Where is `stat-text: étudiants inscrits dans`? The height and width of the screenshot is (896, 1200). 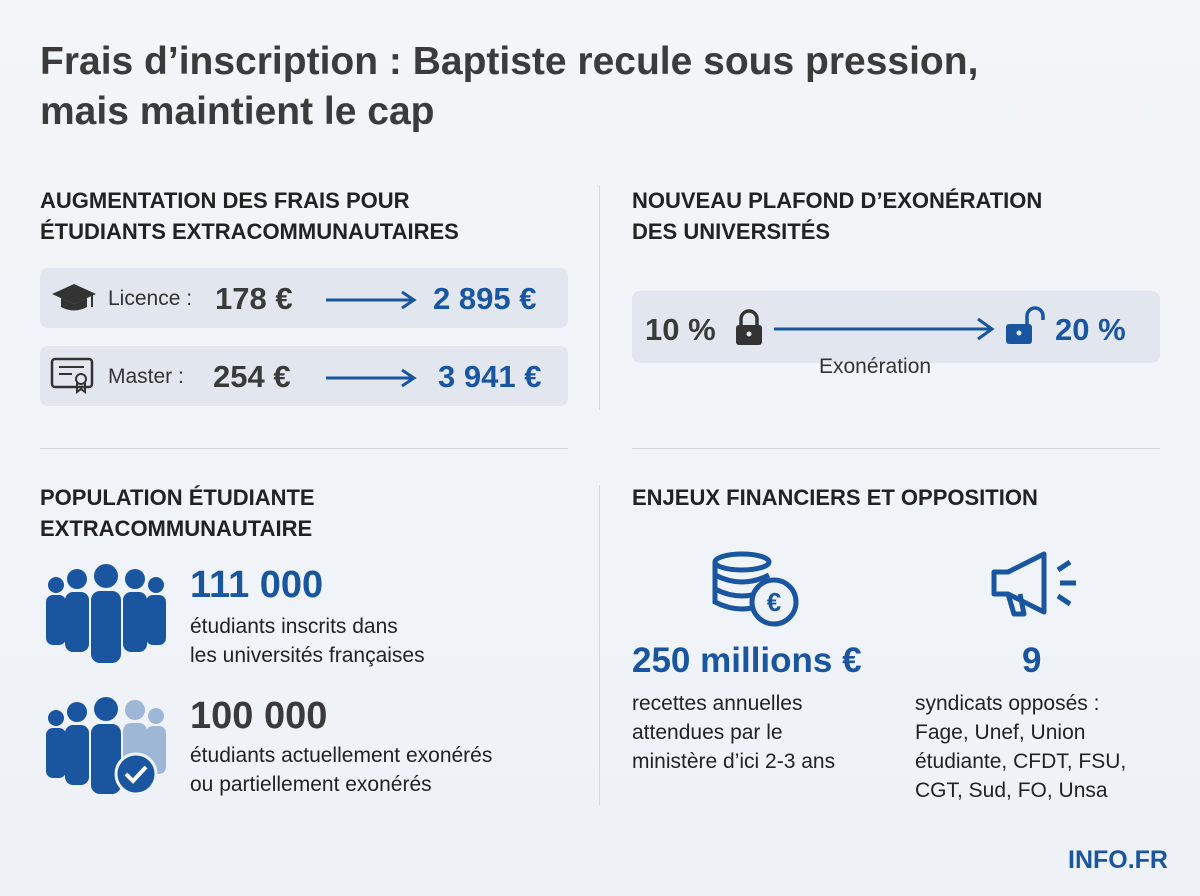 stat-text: étudiants inscrits dans is located at coordinates (294, 626).